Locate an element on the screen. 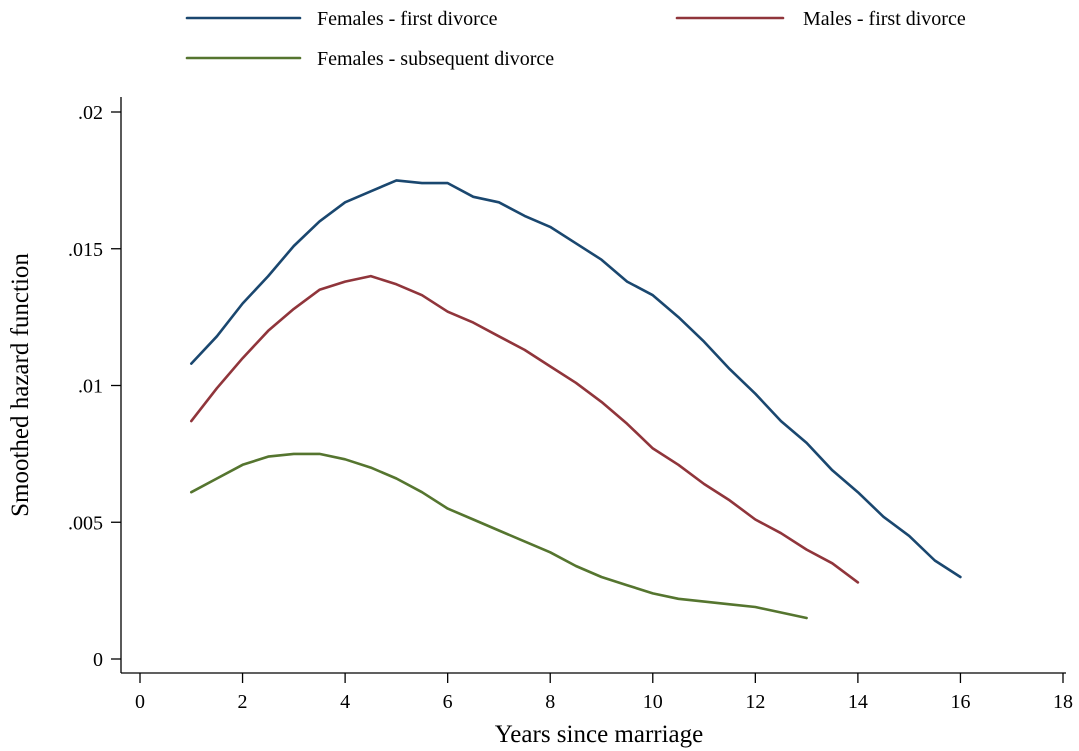 The height and width of the screenshot is (751, 1079). x-tick-label: 4 is located at coordinates (345, 702).